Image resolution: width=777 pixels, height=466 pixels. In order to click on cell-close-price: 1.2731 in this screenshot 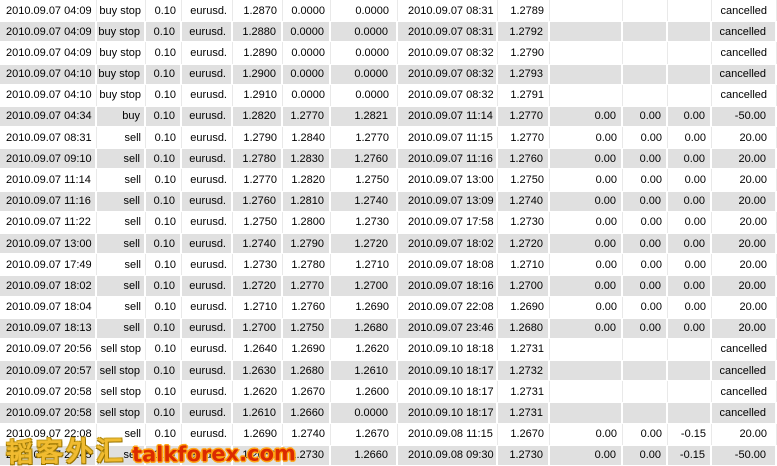, I will do `click(524, 349)`.